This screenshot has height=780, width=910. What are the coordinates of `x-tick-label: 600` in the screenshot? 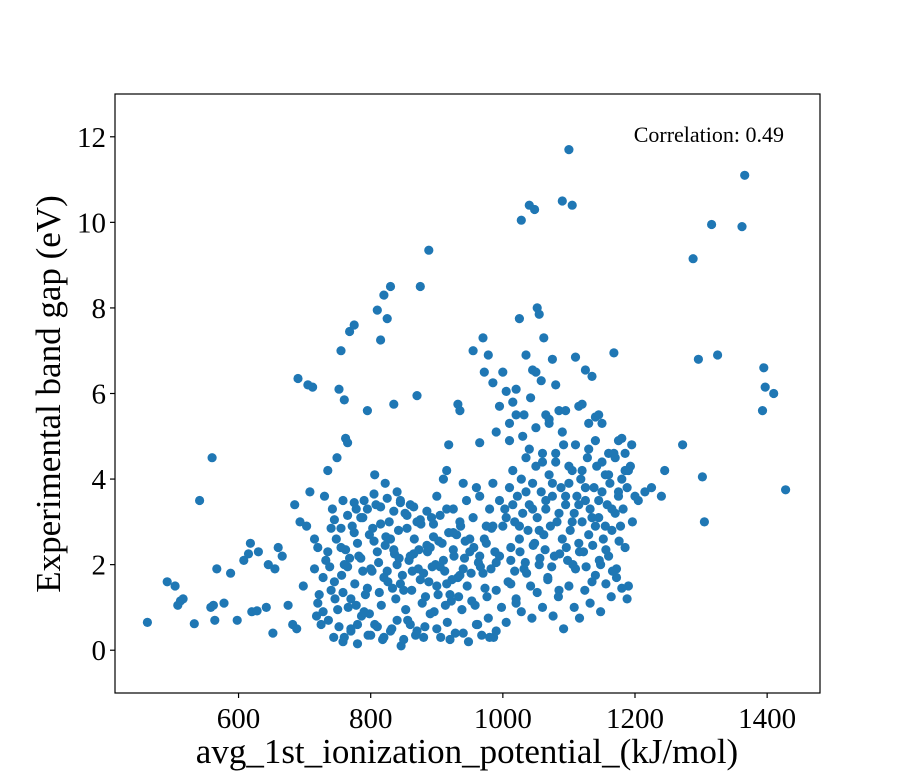 It's located at (239, 719).